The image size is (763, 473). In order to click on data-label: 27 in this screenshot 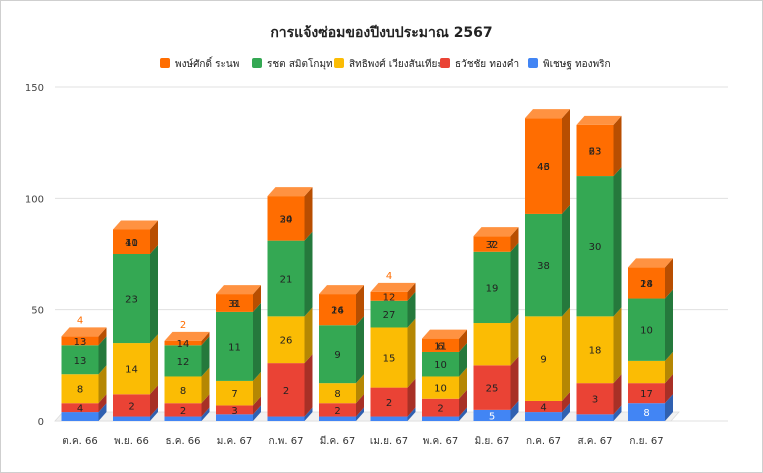, I will do `click(389, 315)`.